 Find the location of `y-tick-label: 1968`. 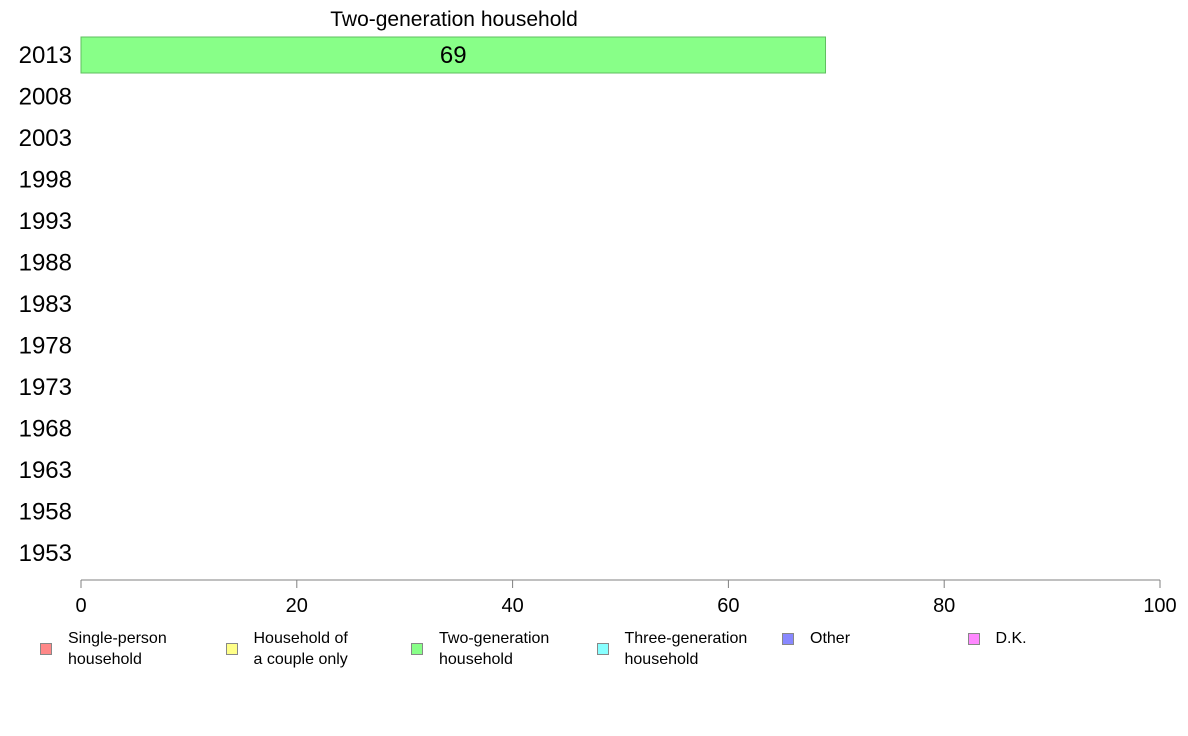

y-tick-label: 1968 is located at coordinates (45, 429).